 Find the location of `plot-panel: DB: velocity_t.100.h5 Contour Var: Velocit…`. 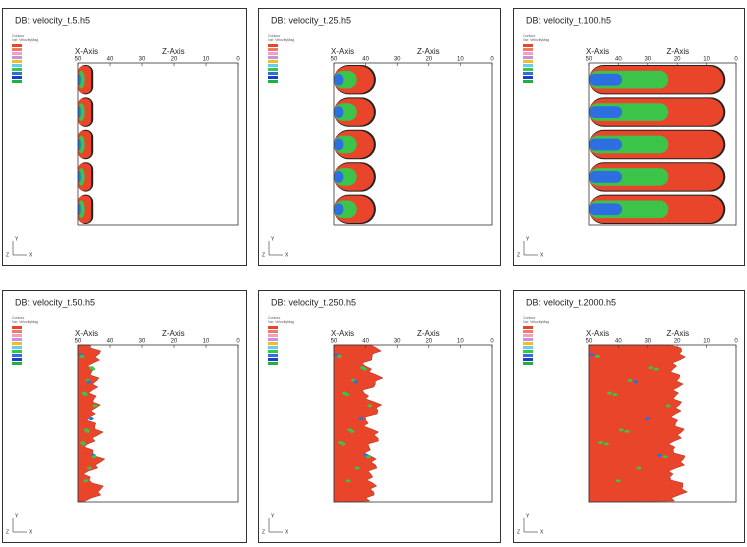

plot-panel: DB: velocity_t.100.h5 Contour Var: Velocit… is located at coordinates (629, 137).